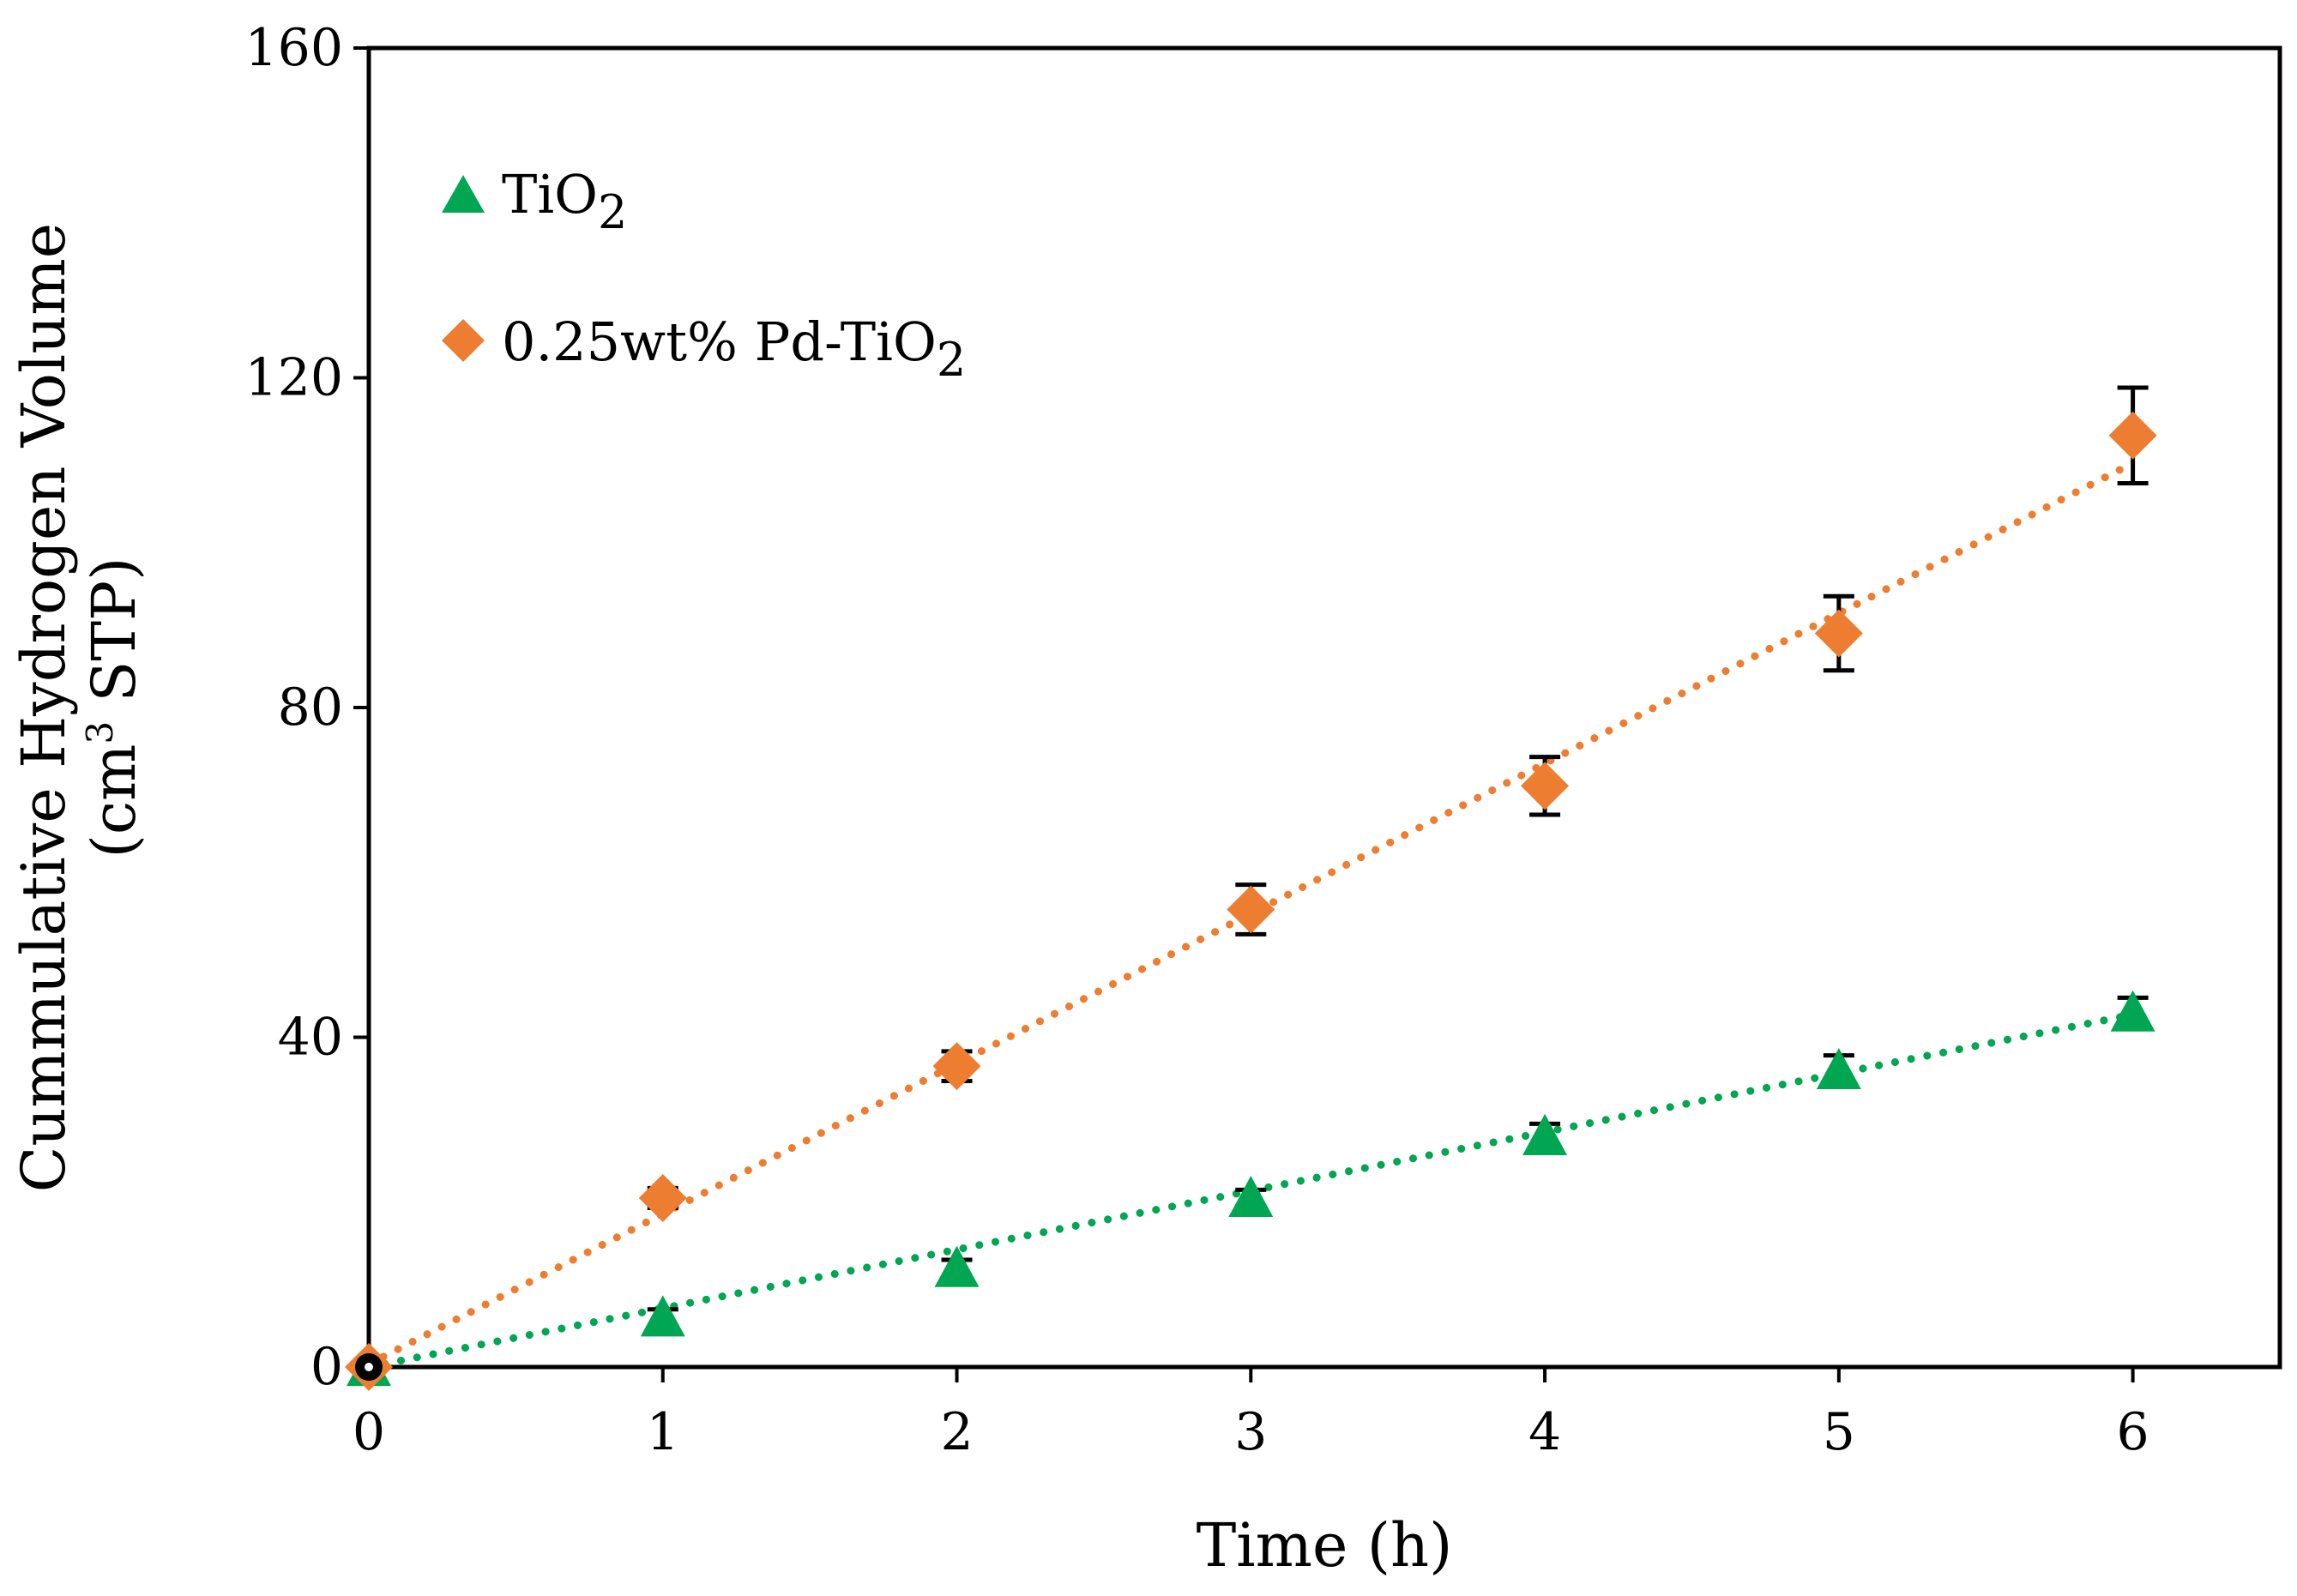 This screenshot has height=1596, width=2297. What do you see at coordinates (613, 212) in the screenshot?
I see `legend-label-tio2-subscript: 2` at bounding box center [613, 212].